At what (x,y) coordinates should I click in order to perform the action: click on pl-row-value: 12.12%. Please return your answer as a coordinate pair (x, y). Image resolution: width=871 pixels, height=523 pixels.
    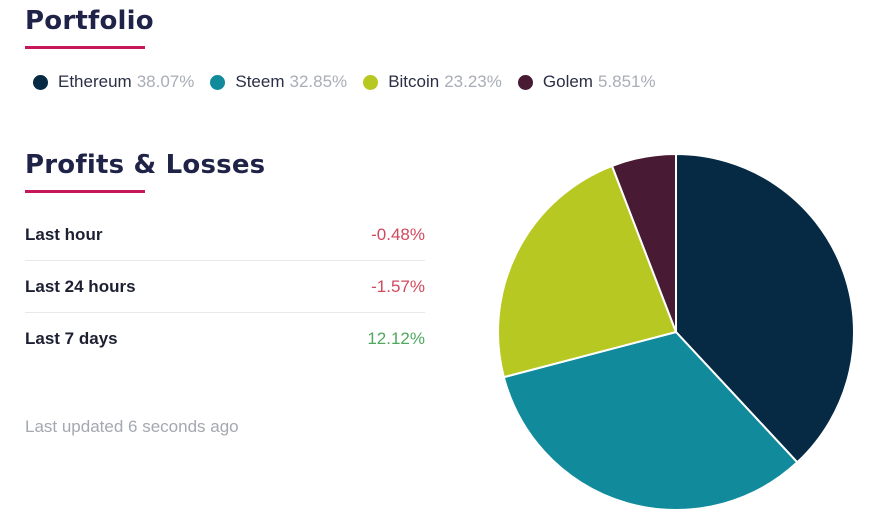
    Looking at the image, I should click on (396, 338).